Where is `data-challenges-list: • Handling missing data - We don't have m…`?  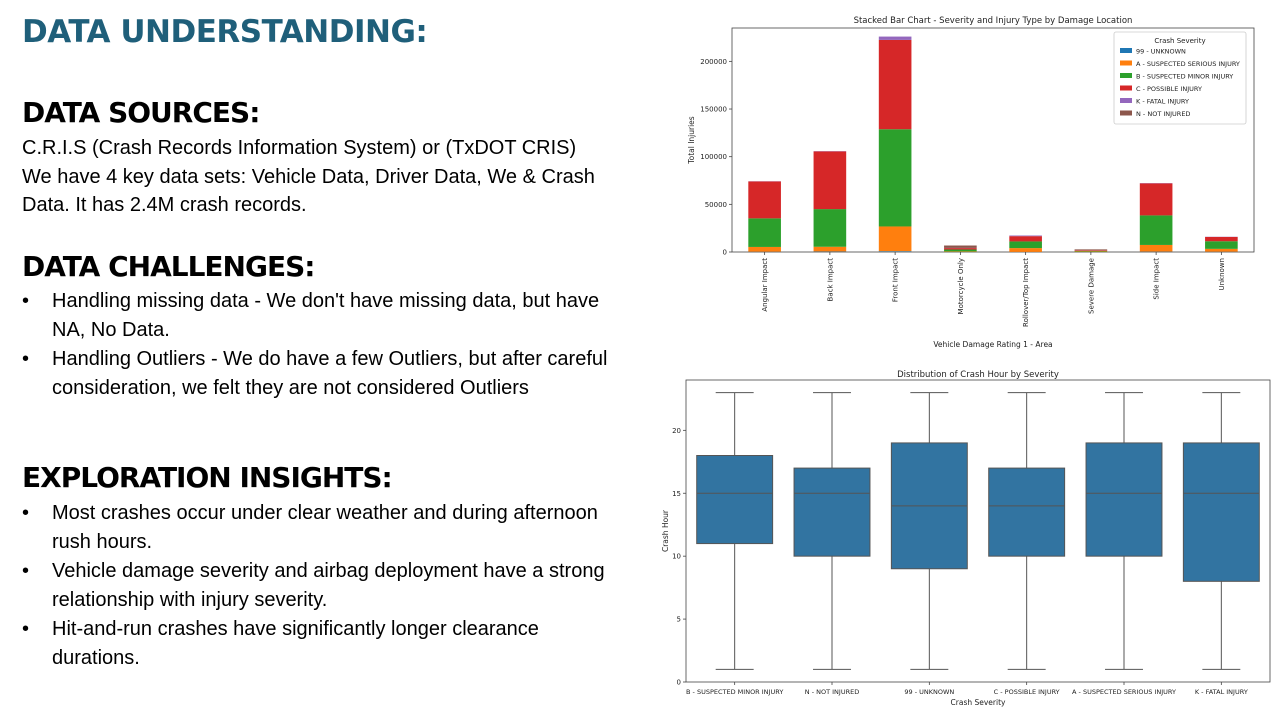
data-challenges-list: • Handling missing data - We don't have m… is located at coordinates (327, 345).